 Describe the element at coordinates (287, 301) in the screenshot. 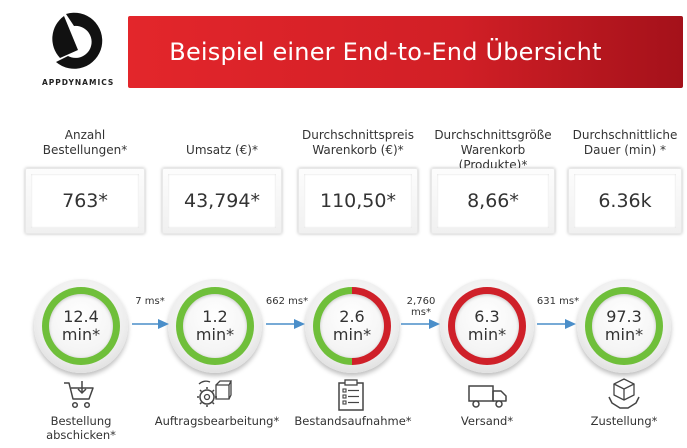

I see `connector-label: 662 ms*` at that location.